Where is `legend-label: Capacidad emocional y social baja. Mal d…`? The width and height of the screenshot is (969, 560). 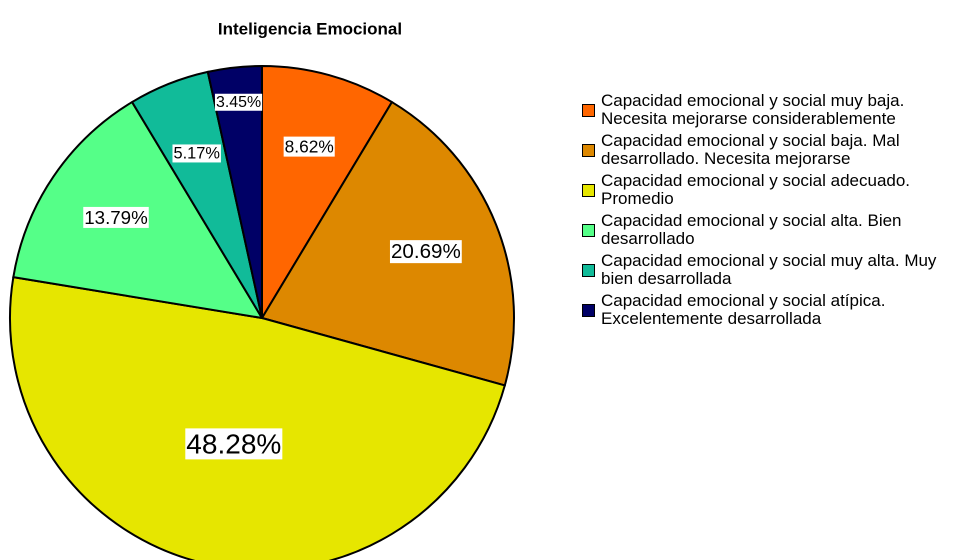
legend-label: Capacidad emocional y social baja. Mal d… is located at coordinates (750, 149).